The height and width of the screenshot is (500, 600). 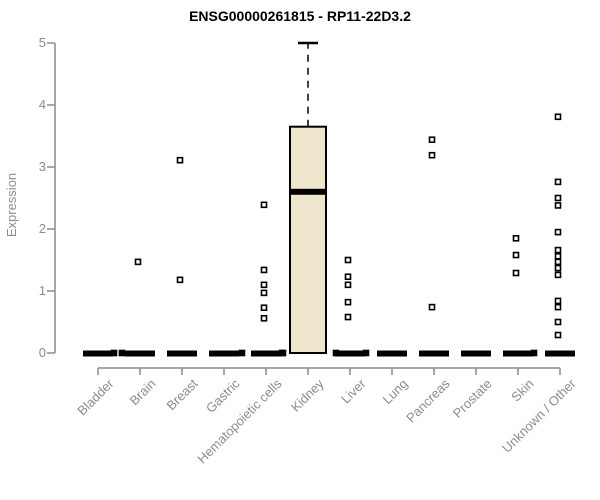 I want to click on box-Kidney, so click(x=308, y=239).